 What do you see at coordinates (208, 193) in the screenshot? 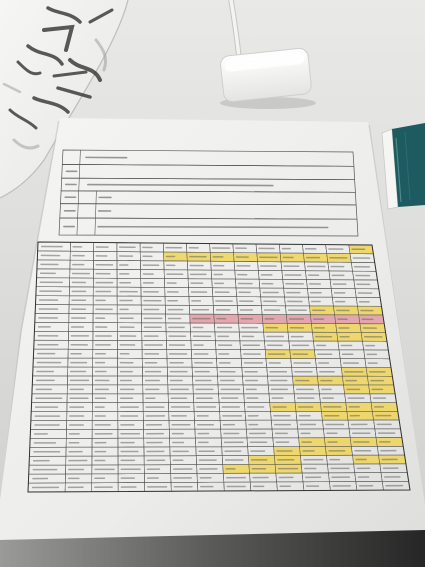
I see `header-form-table` at bounding box center [208, 193].